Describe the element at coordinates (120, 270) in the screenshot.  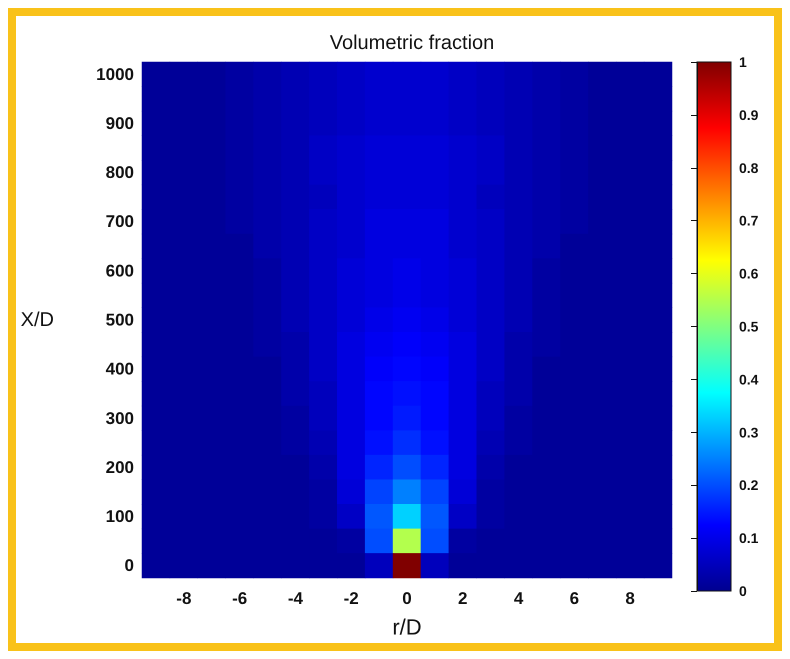
I see `y-tick-label: 600` at that location.